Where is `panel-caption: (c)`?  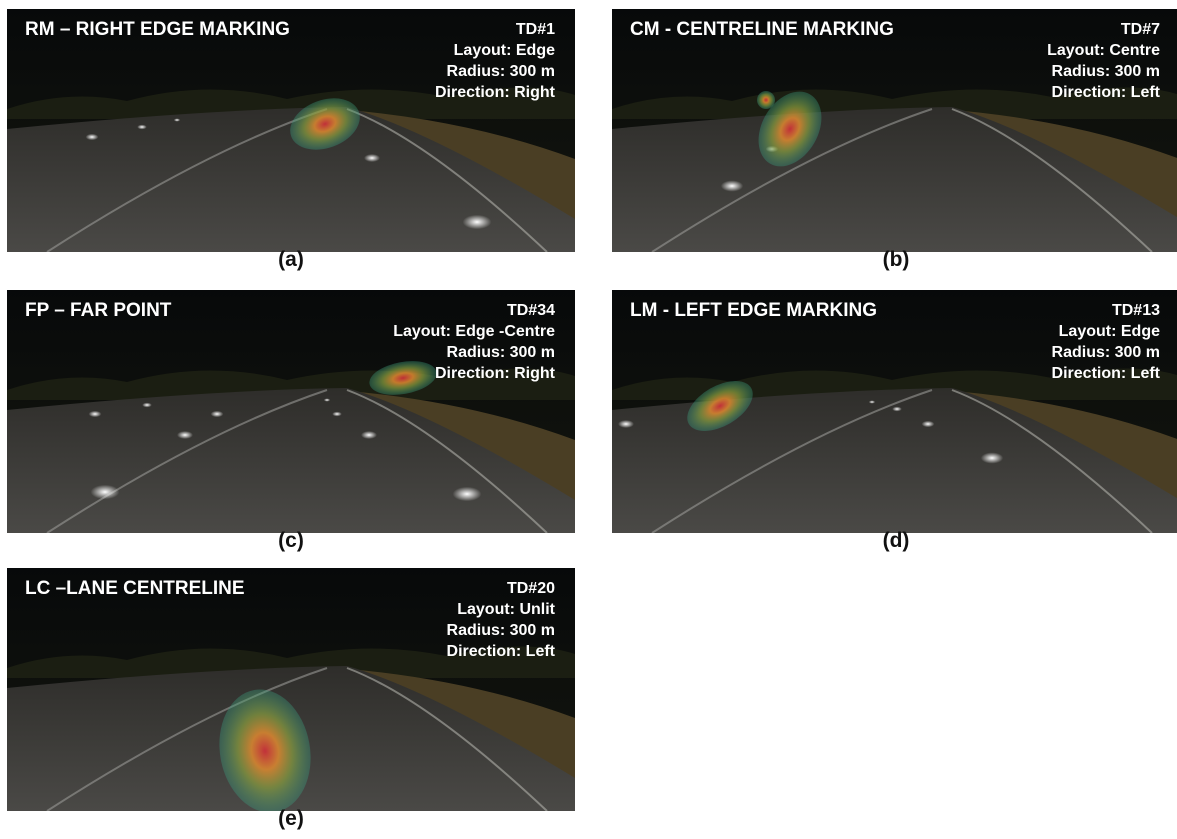
panel-caption: (c) is located at coordinates (291, 540).